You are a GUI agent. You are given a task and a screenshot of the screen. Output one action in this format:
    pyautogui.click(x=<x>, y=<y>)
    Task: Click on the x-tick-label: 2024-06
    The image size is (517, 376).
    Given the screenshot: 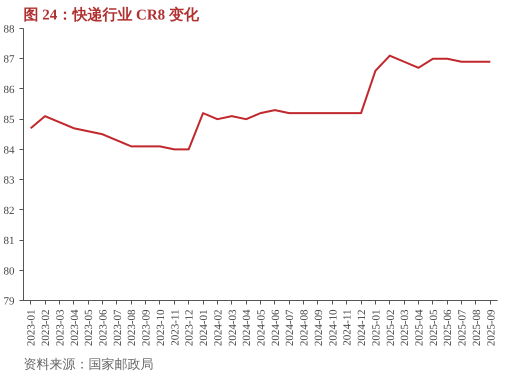 What is the action you would take?
    pyautogui.click(x=276, y=327)
    